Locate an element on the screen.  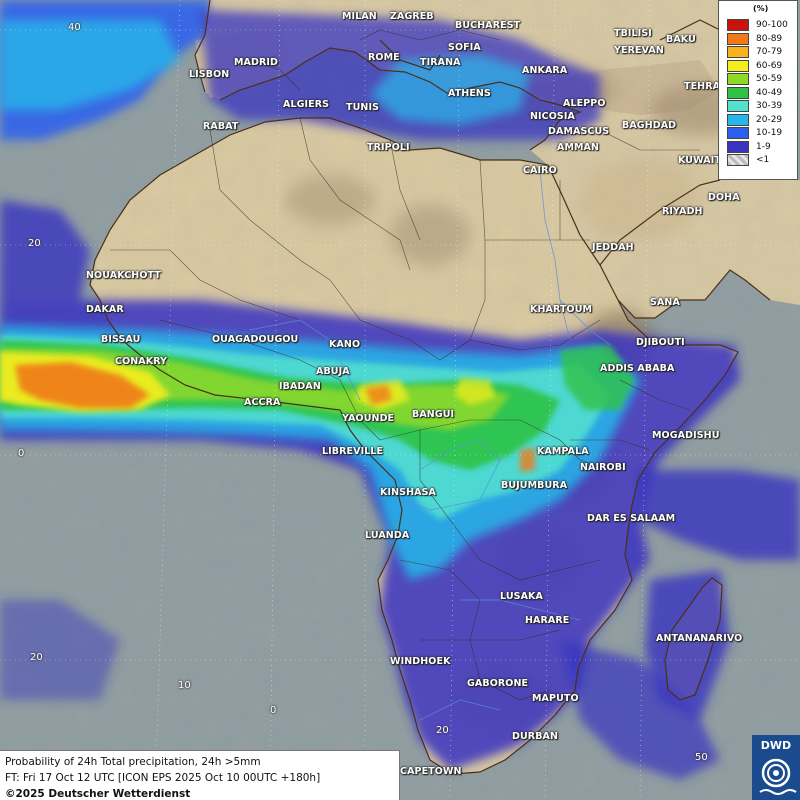
city-amman: AMMAN is located at coordinates (578, 147).